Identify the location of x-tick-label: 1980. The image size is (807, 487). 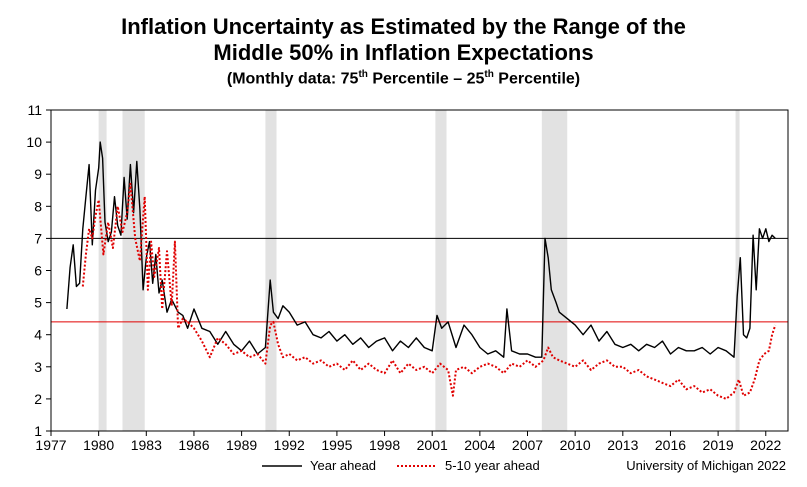
(98, 445).